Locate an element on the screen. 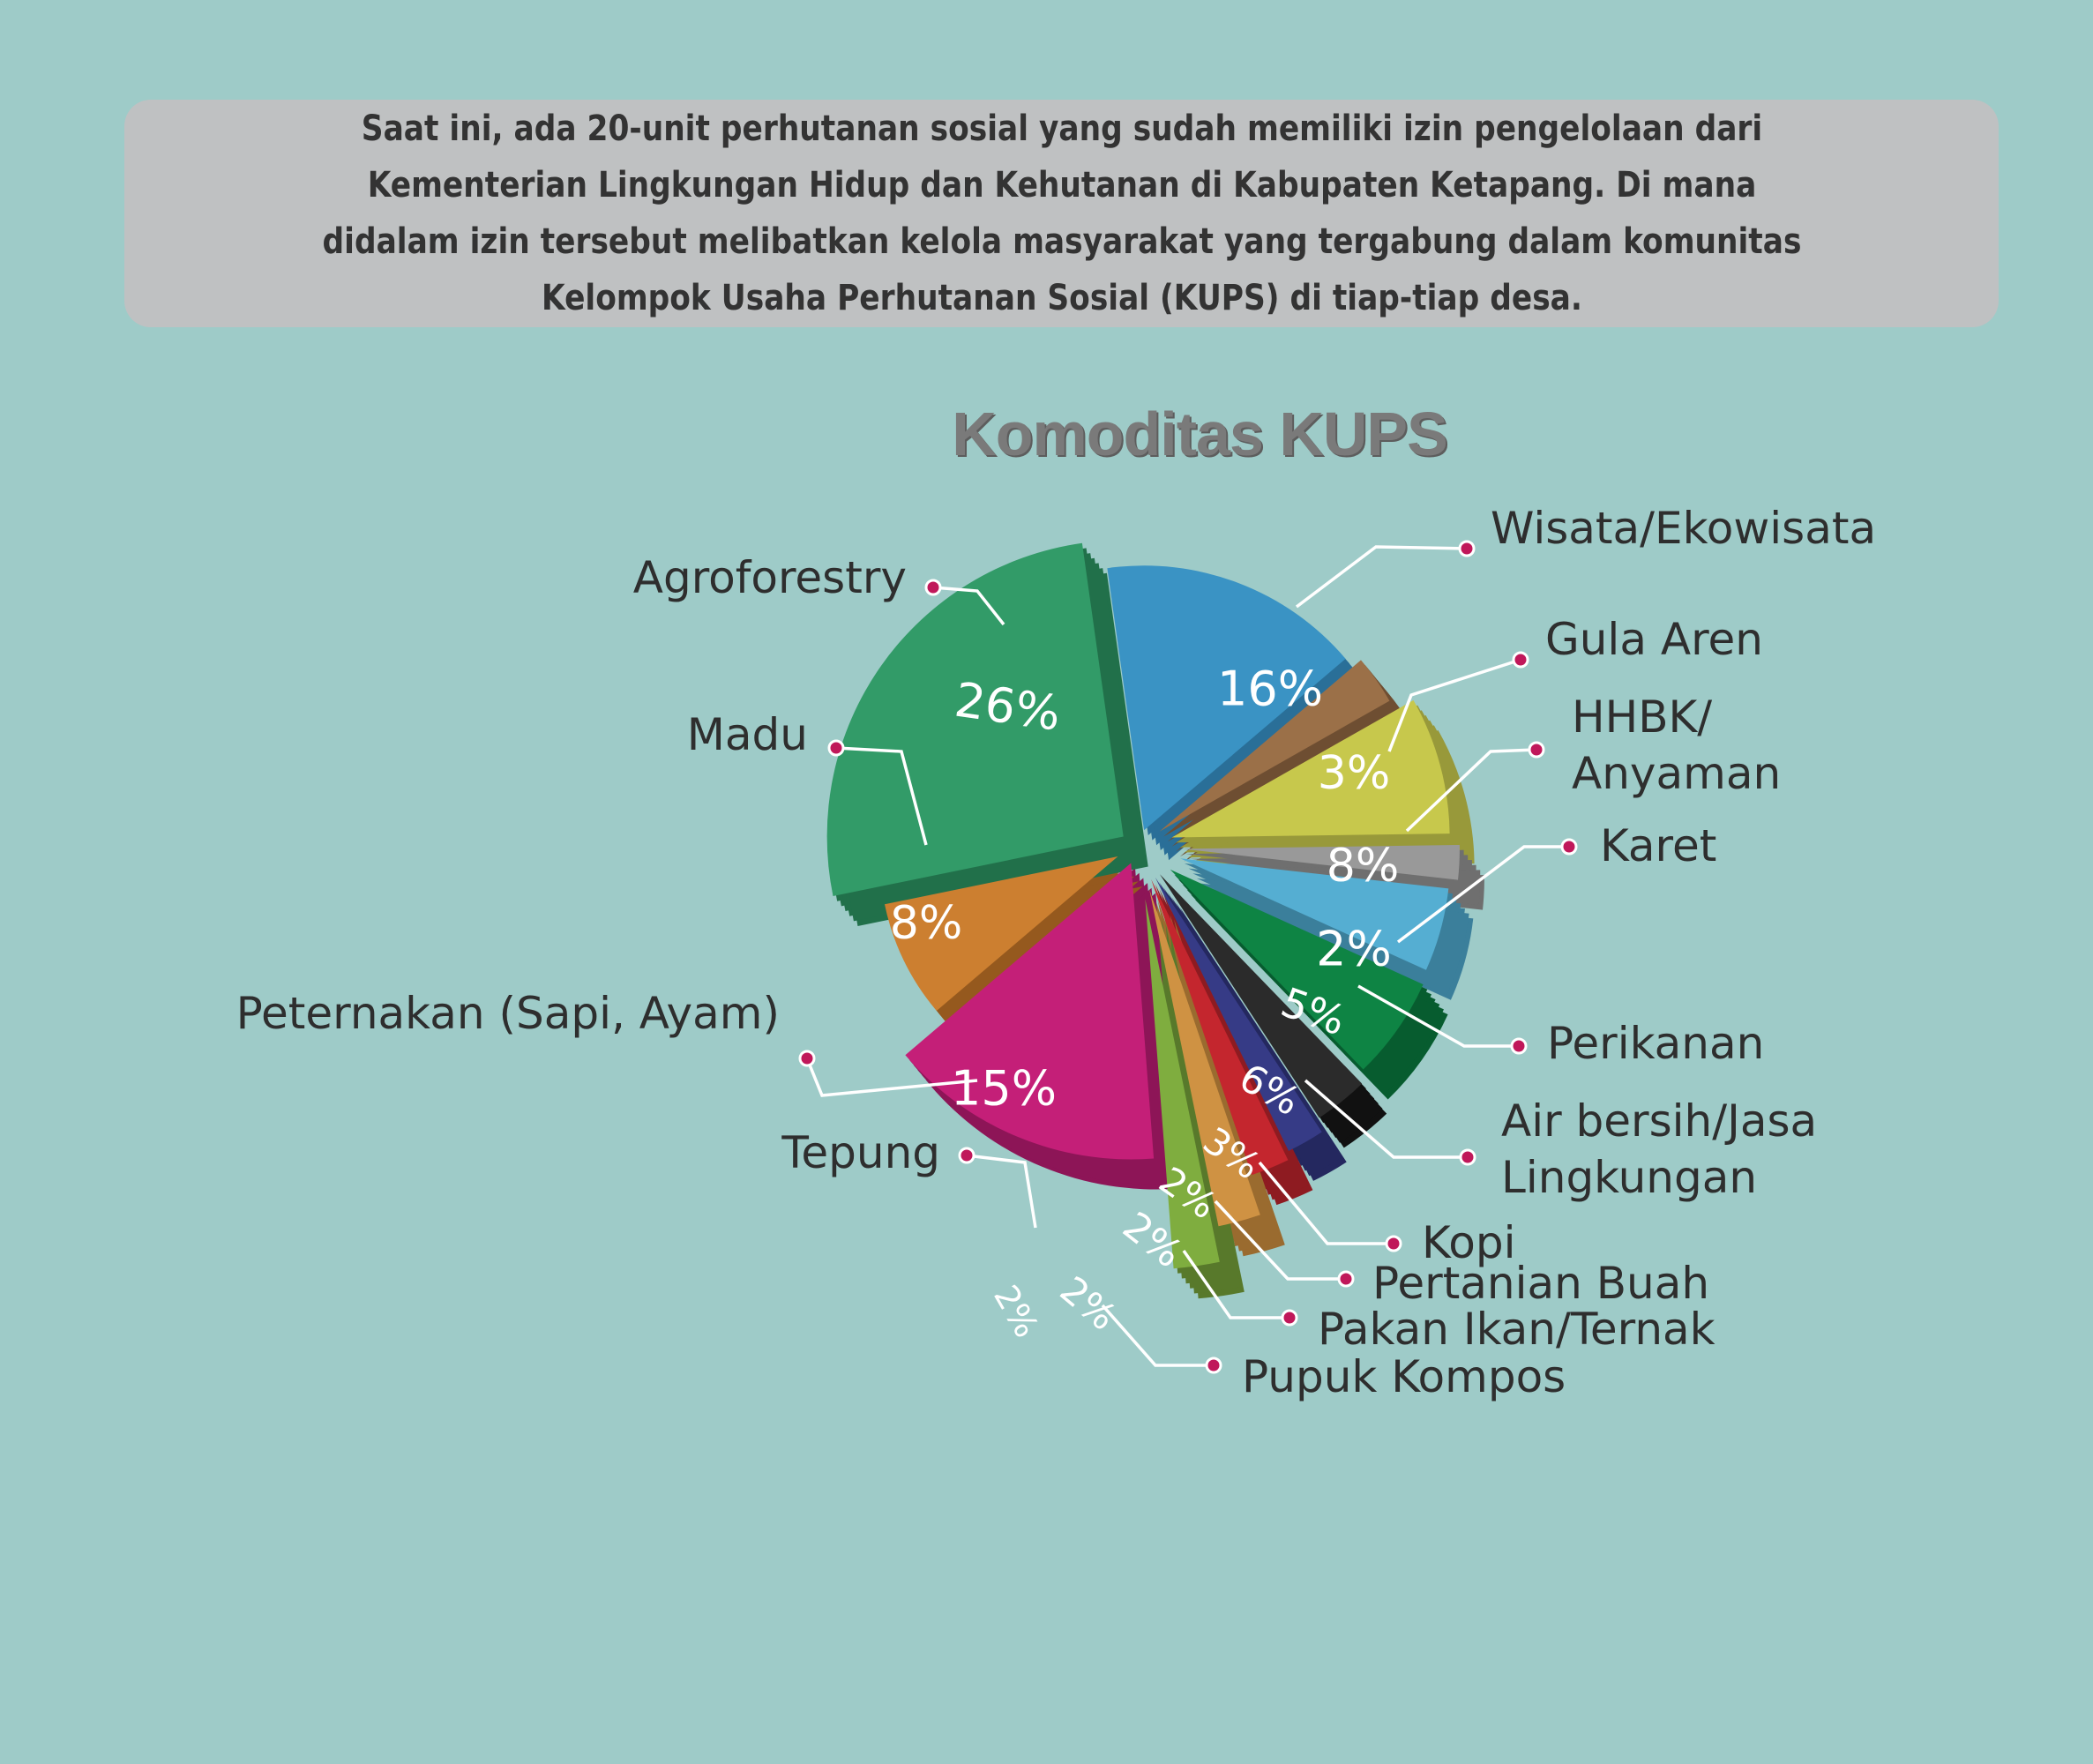 Image resolution: width=2093 pixels, height=1764 pixels. category-label-line-hhbk-anyaman: HHBK/ is located at coordinates (1642, 717).